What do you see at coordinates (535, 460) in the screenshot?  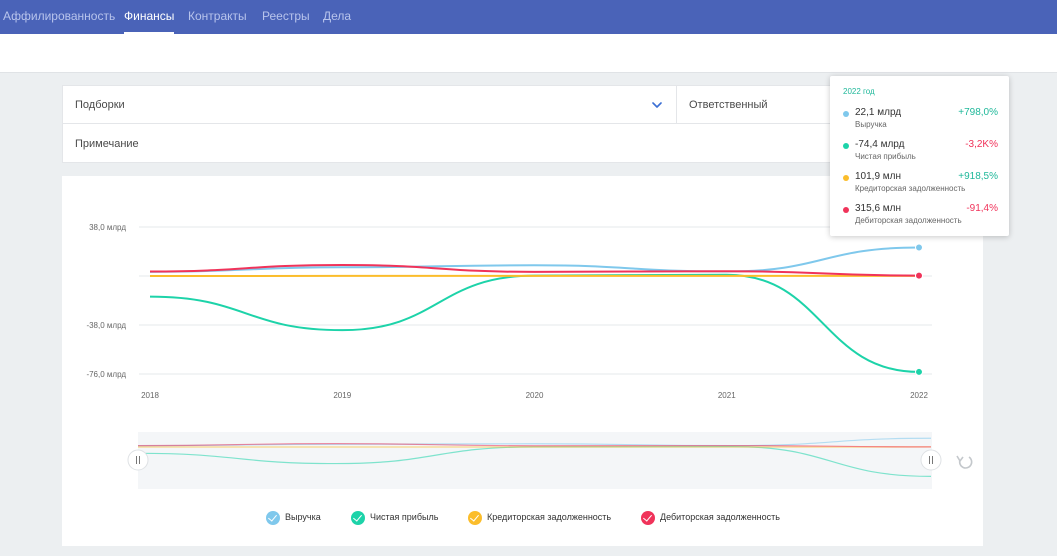 I see `range-navigator-background` at bounding box center [535, 460].